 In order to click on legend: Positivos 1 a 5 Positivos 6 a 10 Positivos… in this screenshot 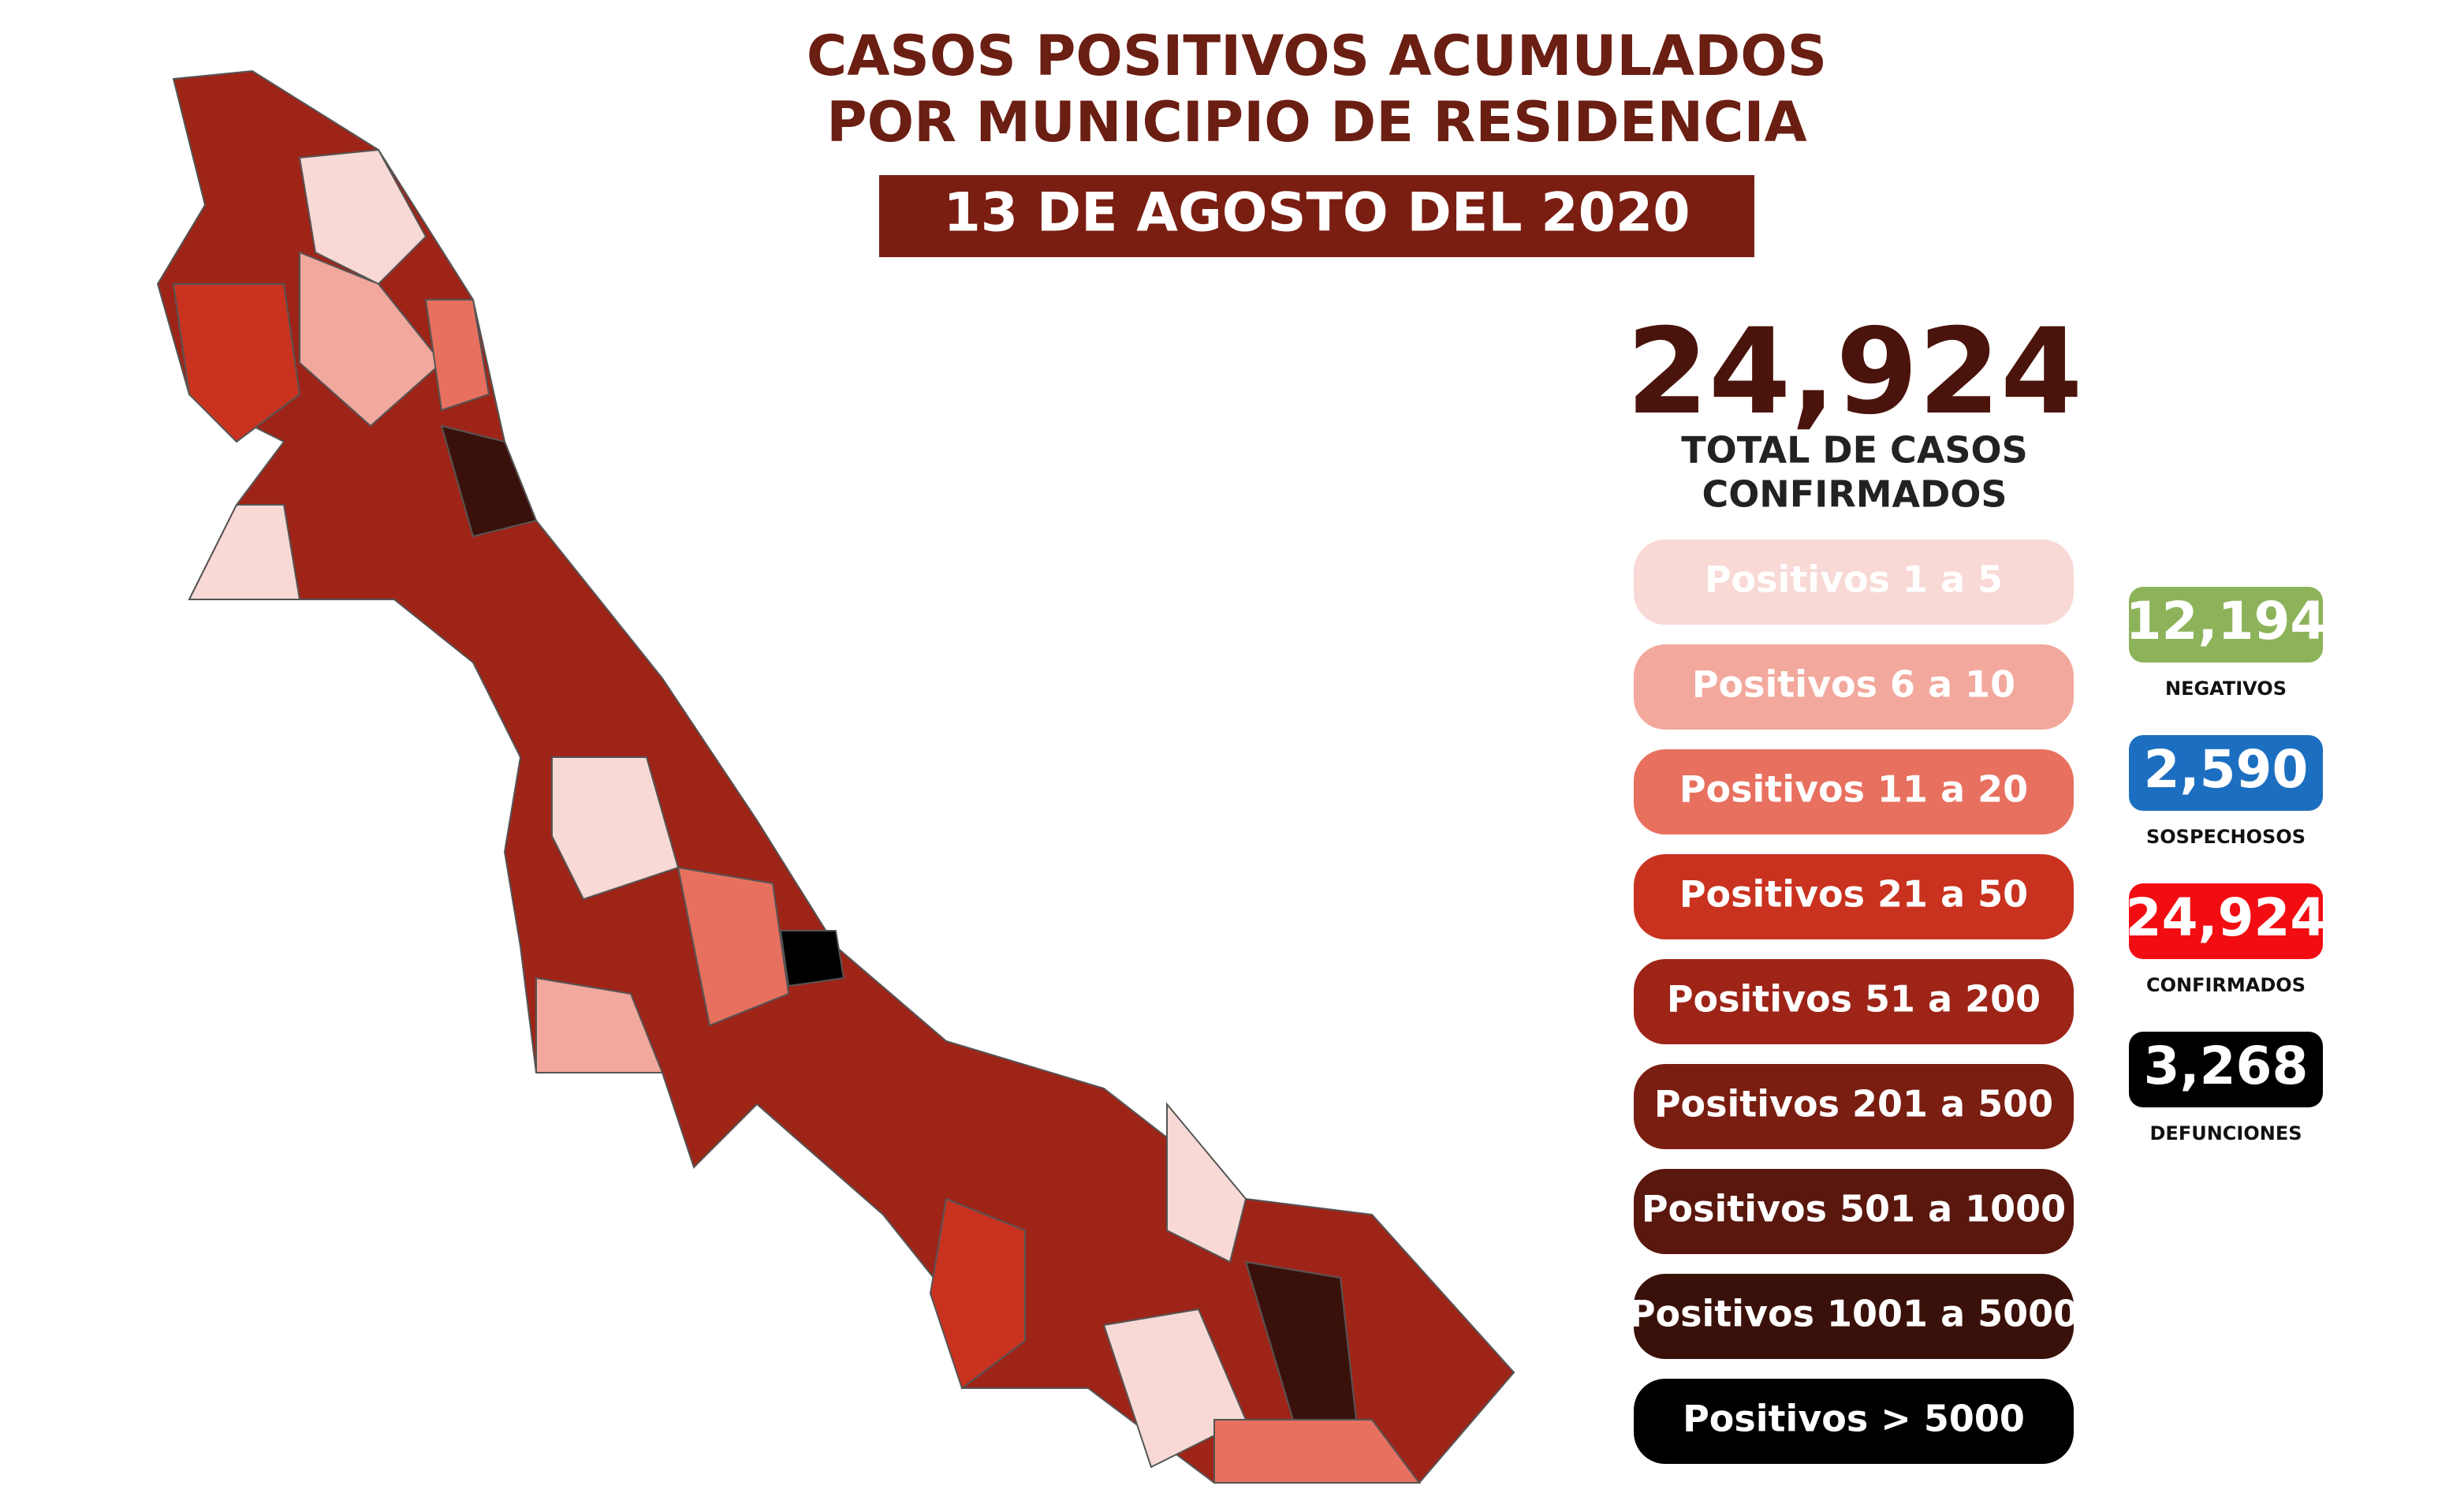, I will do `click(1853, 1001)`.